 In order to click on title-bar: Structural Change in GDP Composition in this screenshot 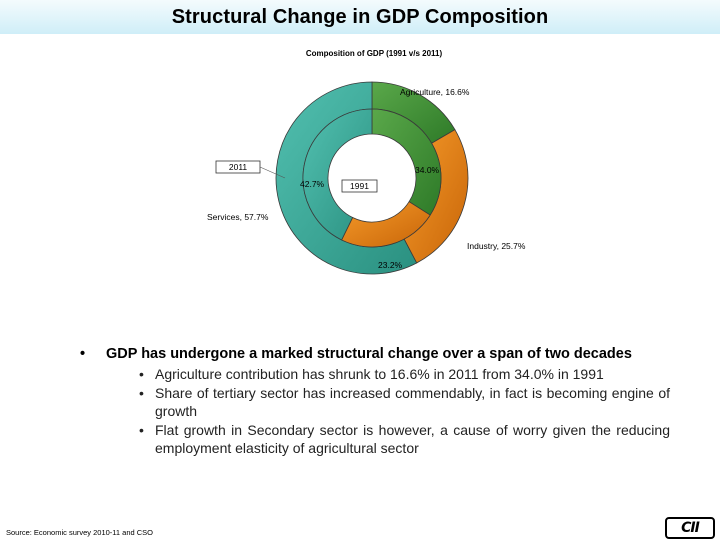, I will do `click(360, 17)`.